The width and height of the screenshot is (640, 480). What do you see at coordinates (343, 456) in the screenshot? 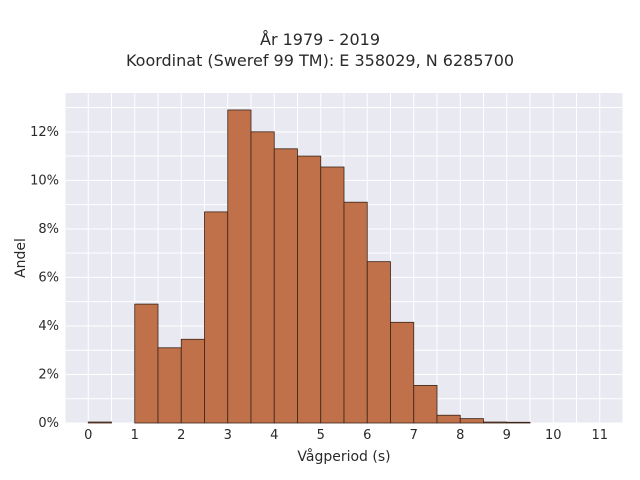
I see `x-axis-label: Vågperiod (s)` at bounding box center [343, 456].